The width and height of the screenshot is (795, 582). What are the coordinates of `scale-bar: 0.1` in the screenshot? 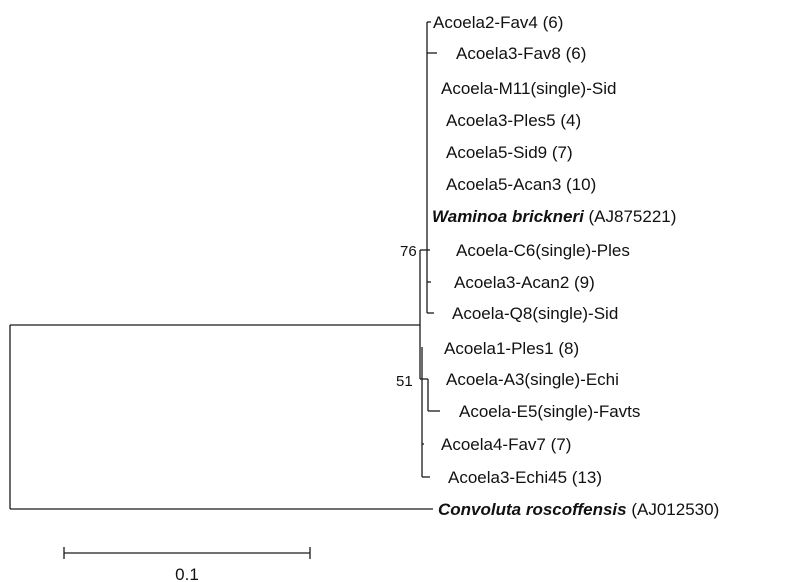 It's located at (187, 564).